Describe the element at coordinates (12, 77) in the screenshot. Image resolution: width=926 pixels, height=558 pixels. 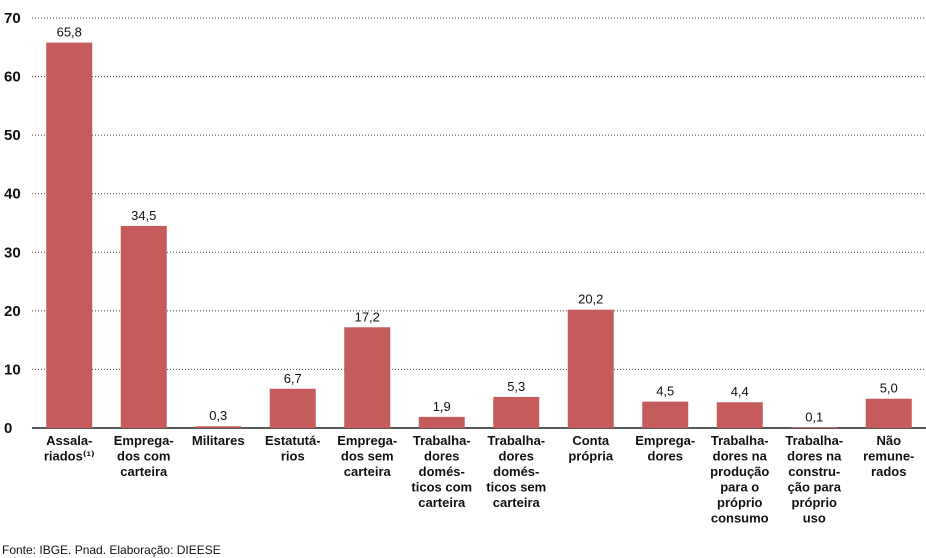
I see `y-tick-label: 60` at that location.